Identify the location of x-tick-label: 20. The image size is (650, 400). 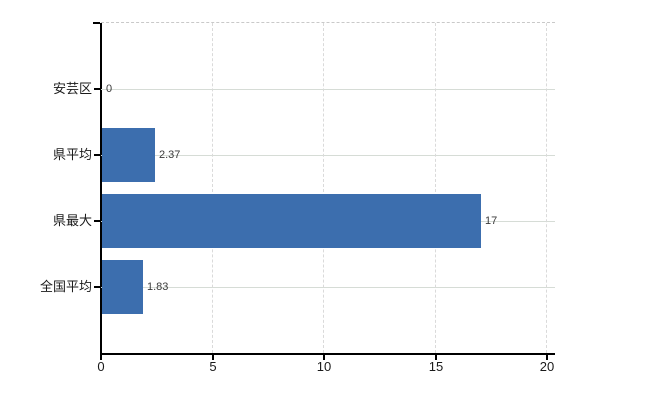
(547, 366).